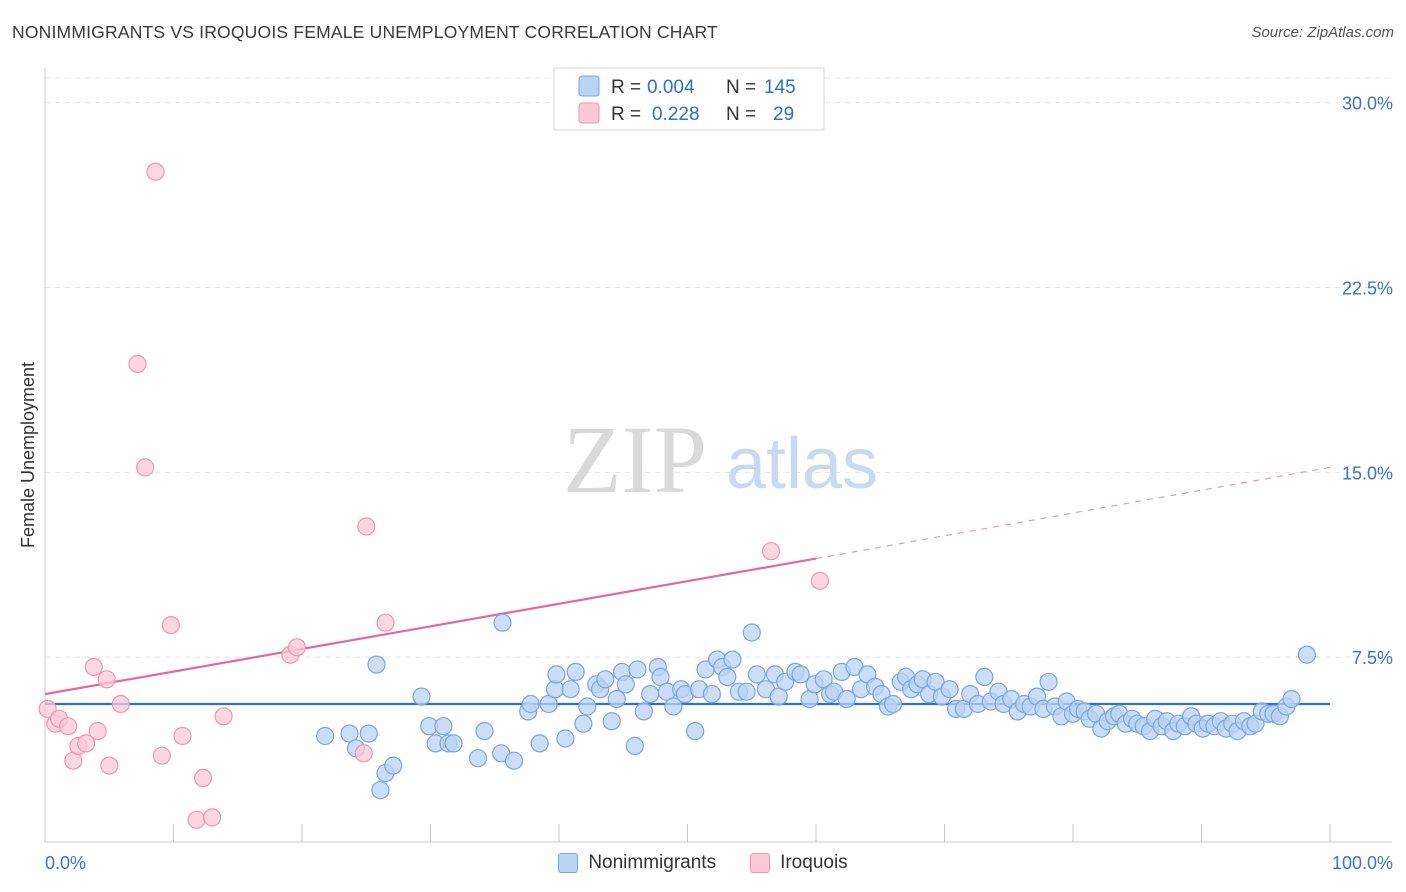 The height and width of the screenshot is (892, 1406). I want to click on y-tick-label: 22.5%, so click(1367, 288).